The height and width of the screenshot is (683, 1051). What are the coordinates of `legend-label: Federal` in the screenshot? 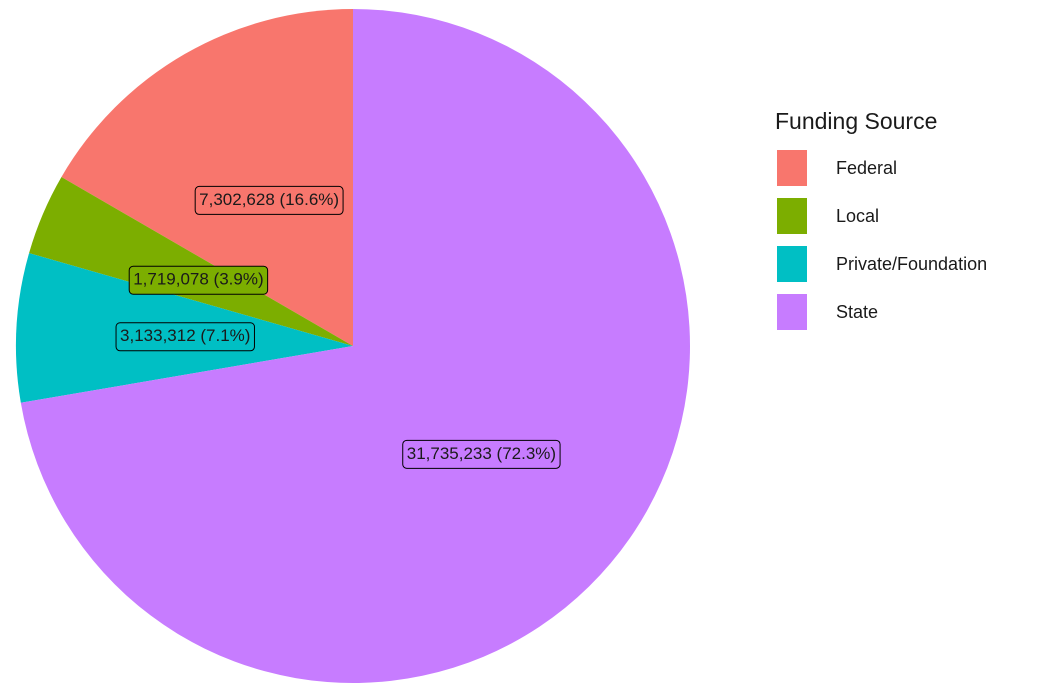 It's located at (866, 168).